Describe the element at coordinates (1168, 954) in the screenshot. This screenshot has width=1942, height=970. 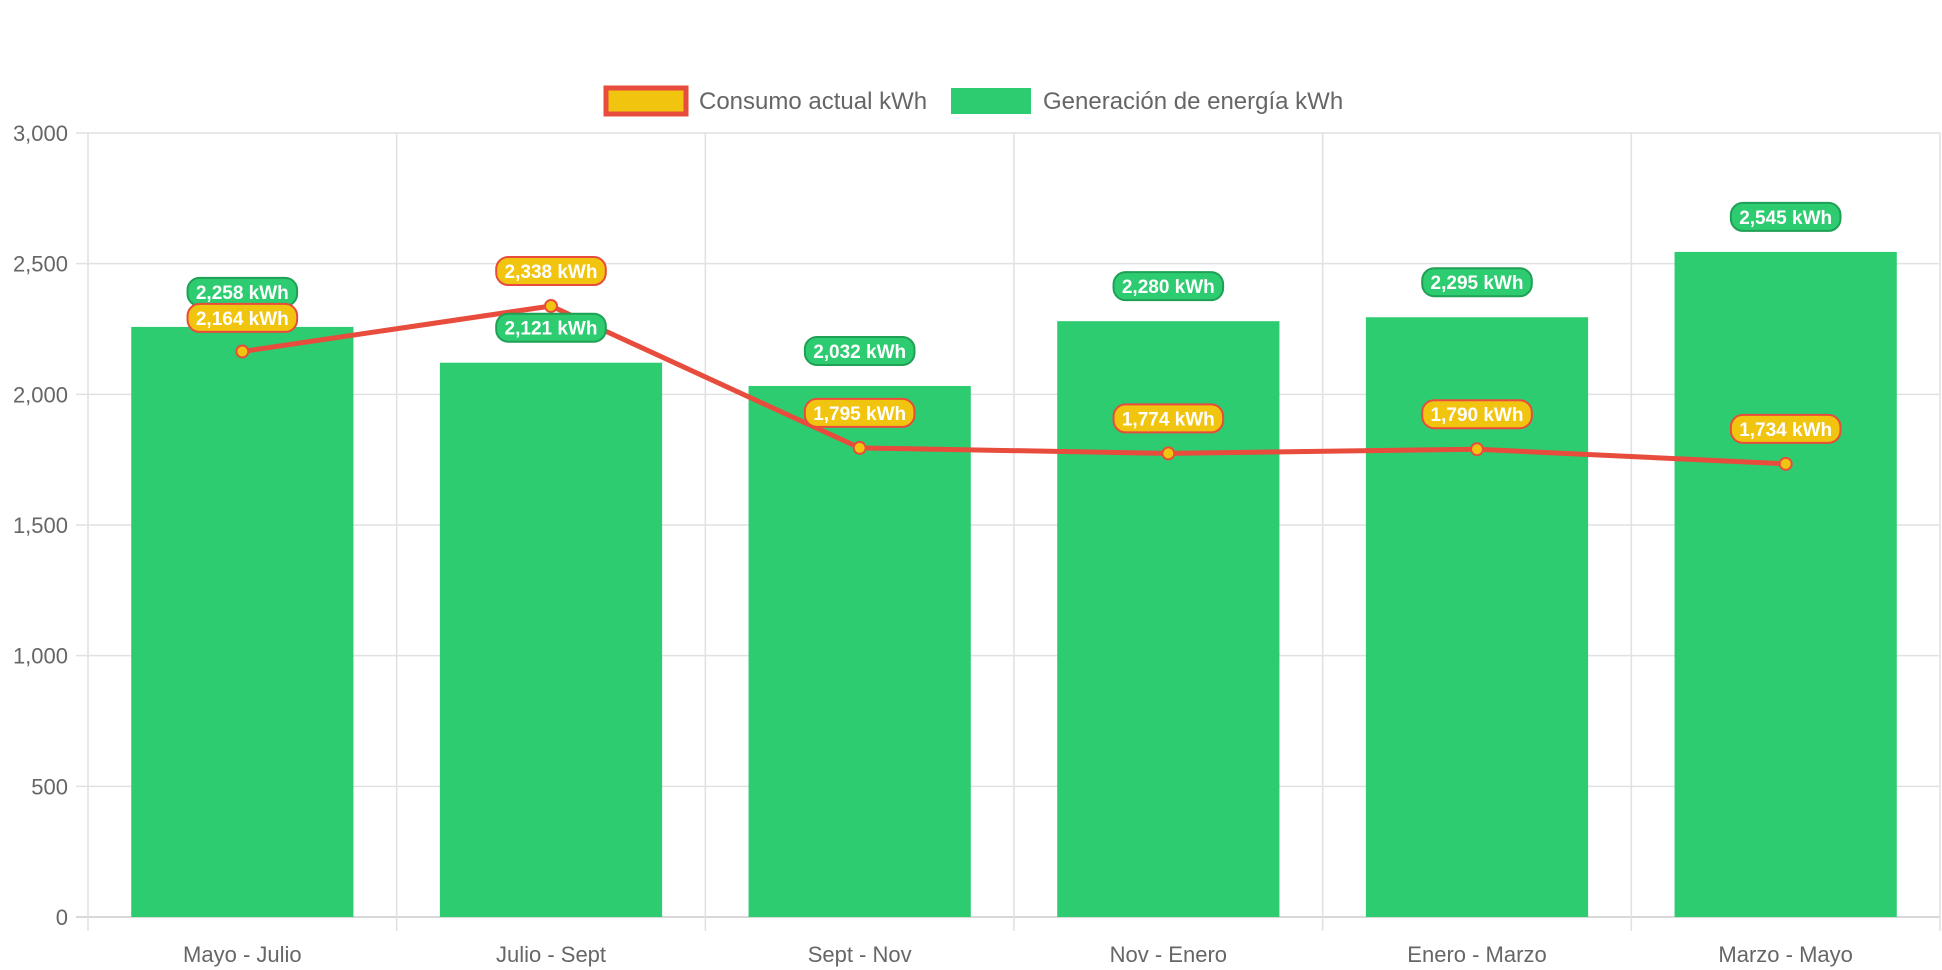
I see `x-tick-label: Nov - Enero` at that location.